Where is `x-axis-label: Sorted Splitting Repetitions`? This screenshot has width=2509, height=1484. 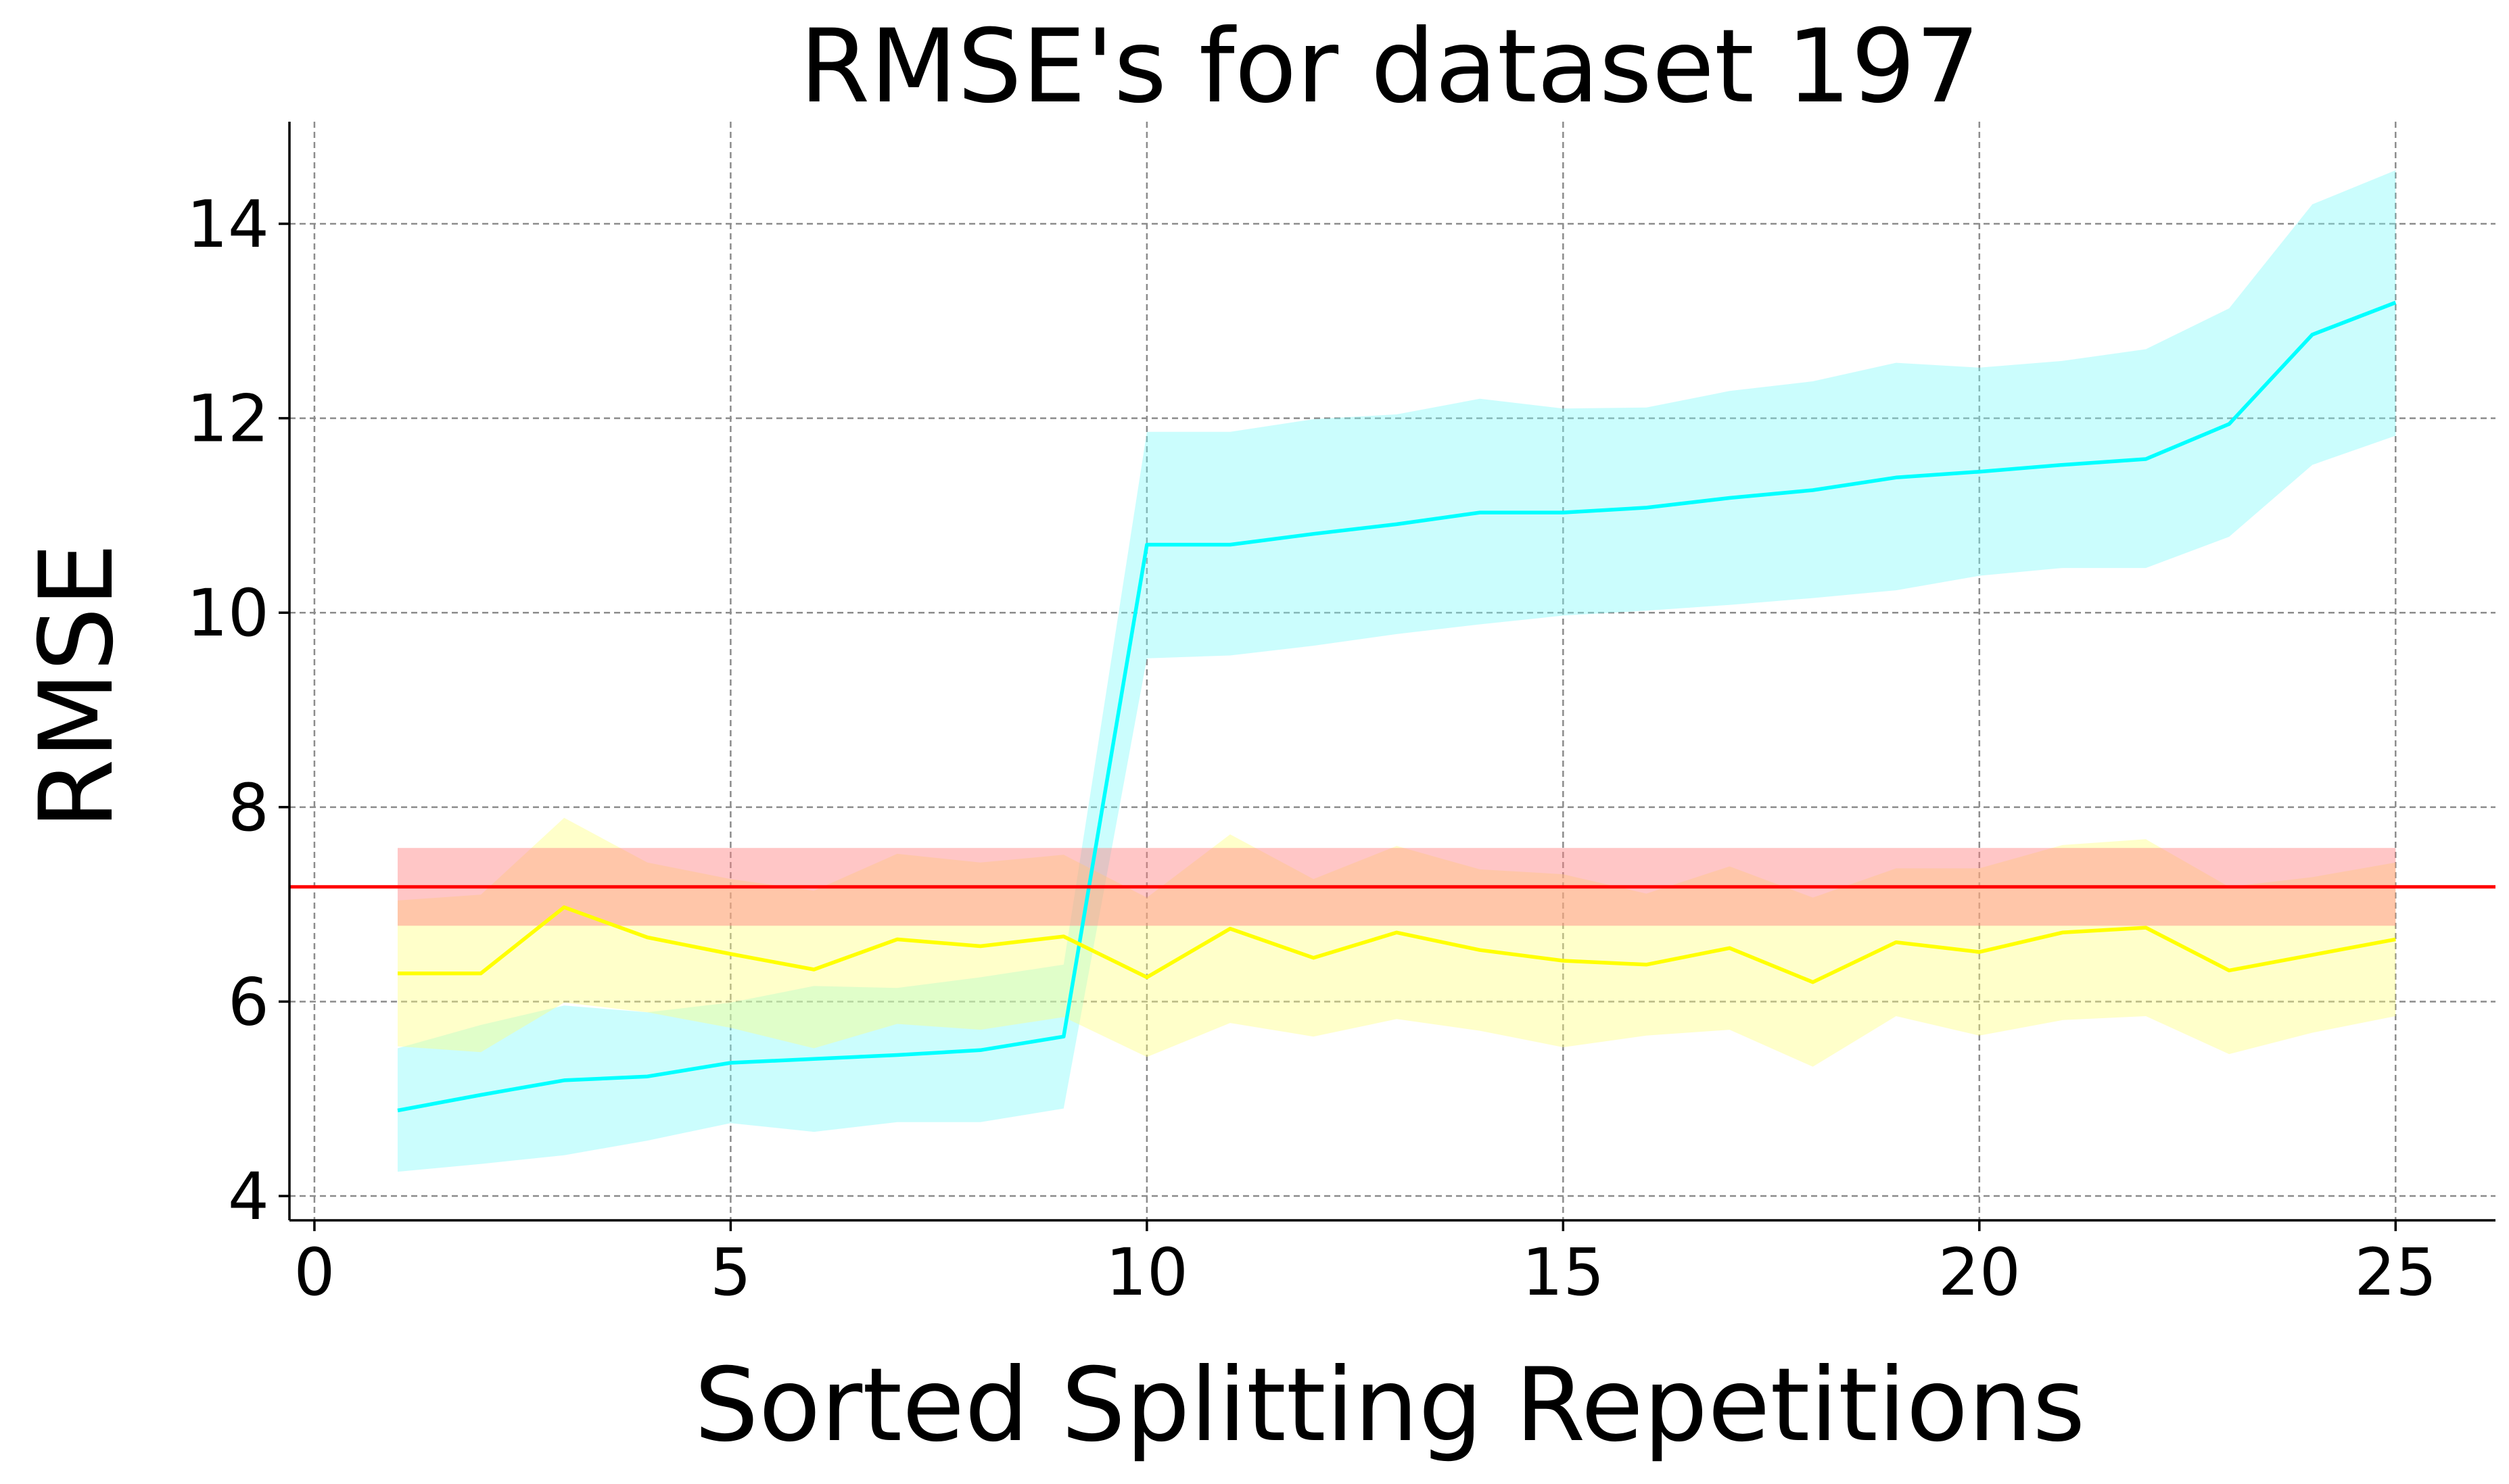
x-axis-label: Sorted Splitting Repetitions is located at coordinates (1390, 1405).